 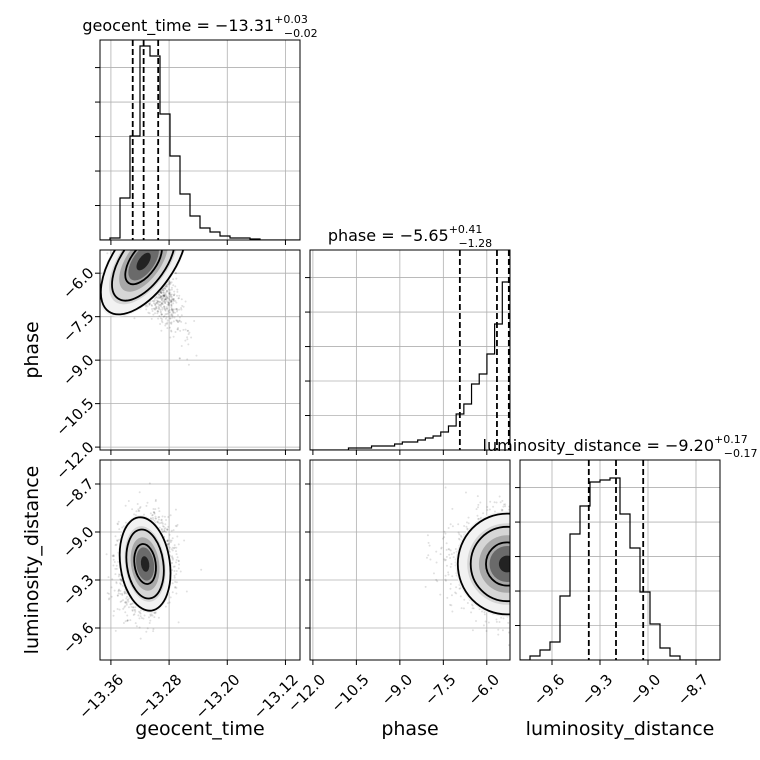 I want to click on panel-title-geocent_time: geocent_time = −13.31+0.03 −0.02, so click(x=199, y=26).